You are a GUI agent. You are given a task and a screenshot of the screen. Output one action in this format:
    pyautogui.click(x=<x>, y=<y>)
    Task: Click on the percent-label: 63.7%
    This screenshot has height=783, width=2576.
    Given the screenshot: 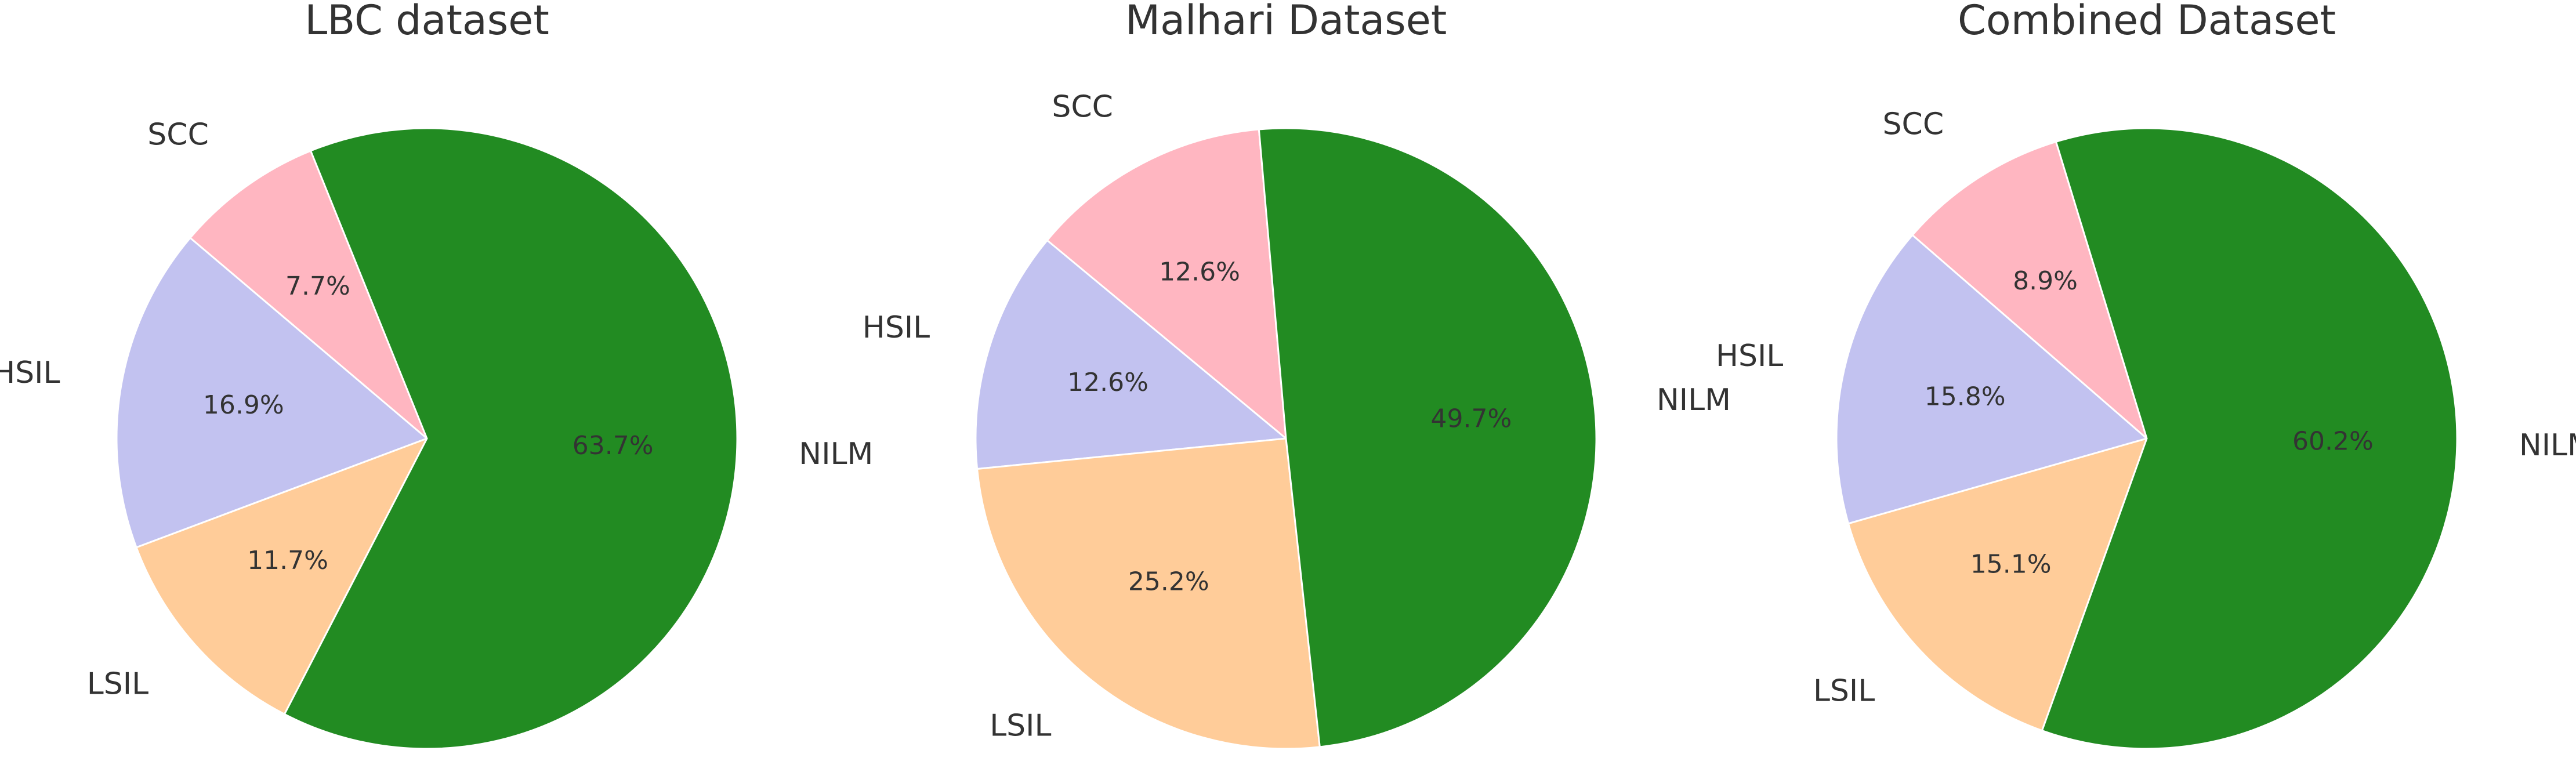 What is the action you would take?
    pyautogui.click(x=613, y=446)
    